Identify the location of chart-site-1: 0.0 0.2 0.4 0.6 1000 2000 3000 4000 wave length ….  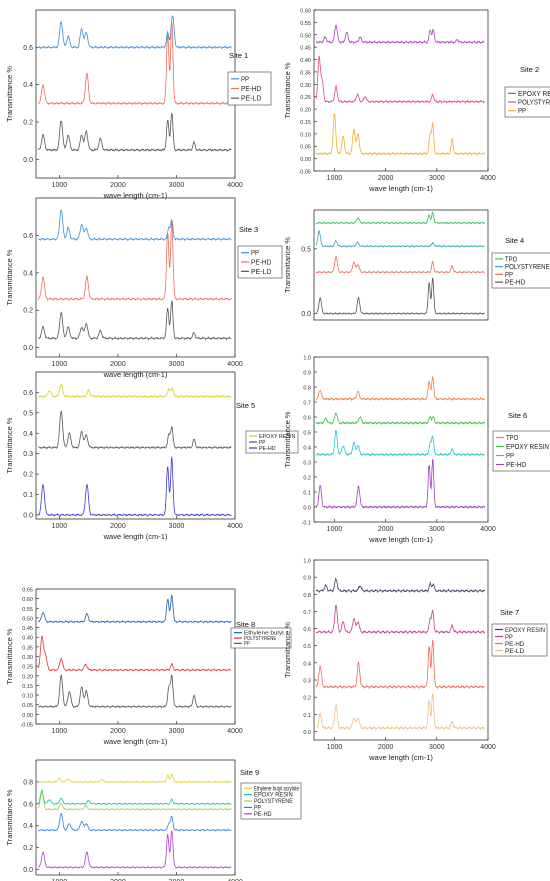
(138, 104).